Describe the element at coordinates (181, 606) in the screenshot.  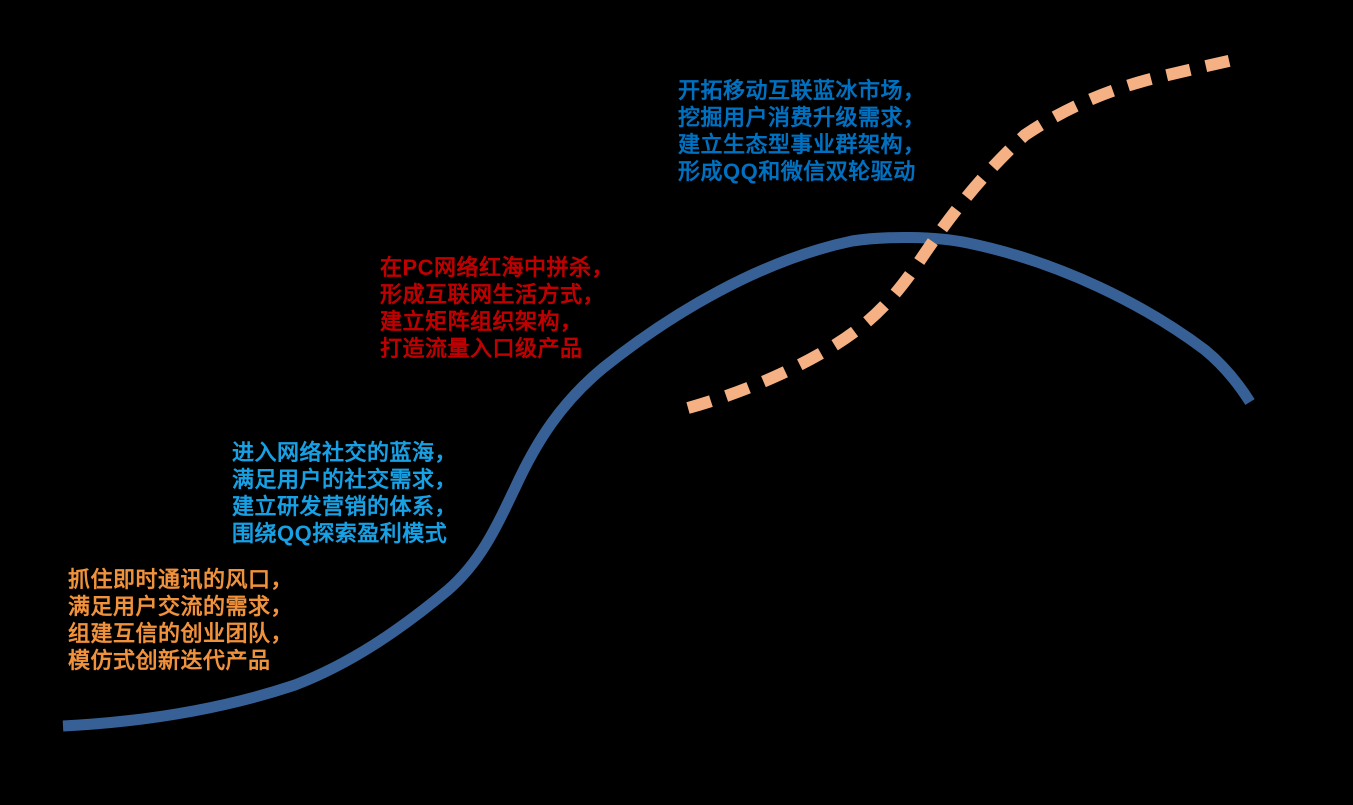
I see `stage-line: 满足用户交流的需求，` at that location.